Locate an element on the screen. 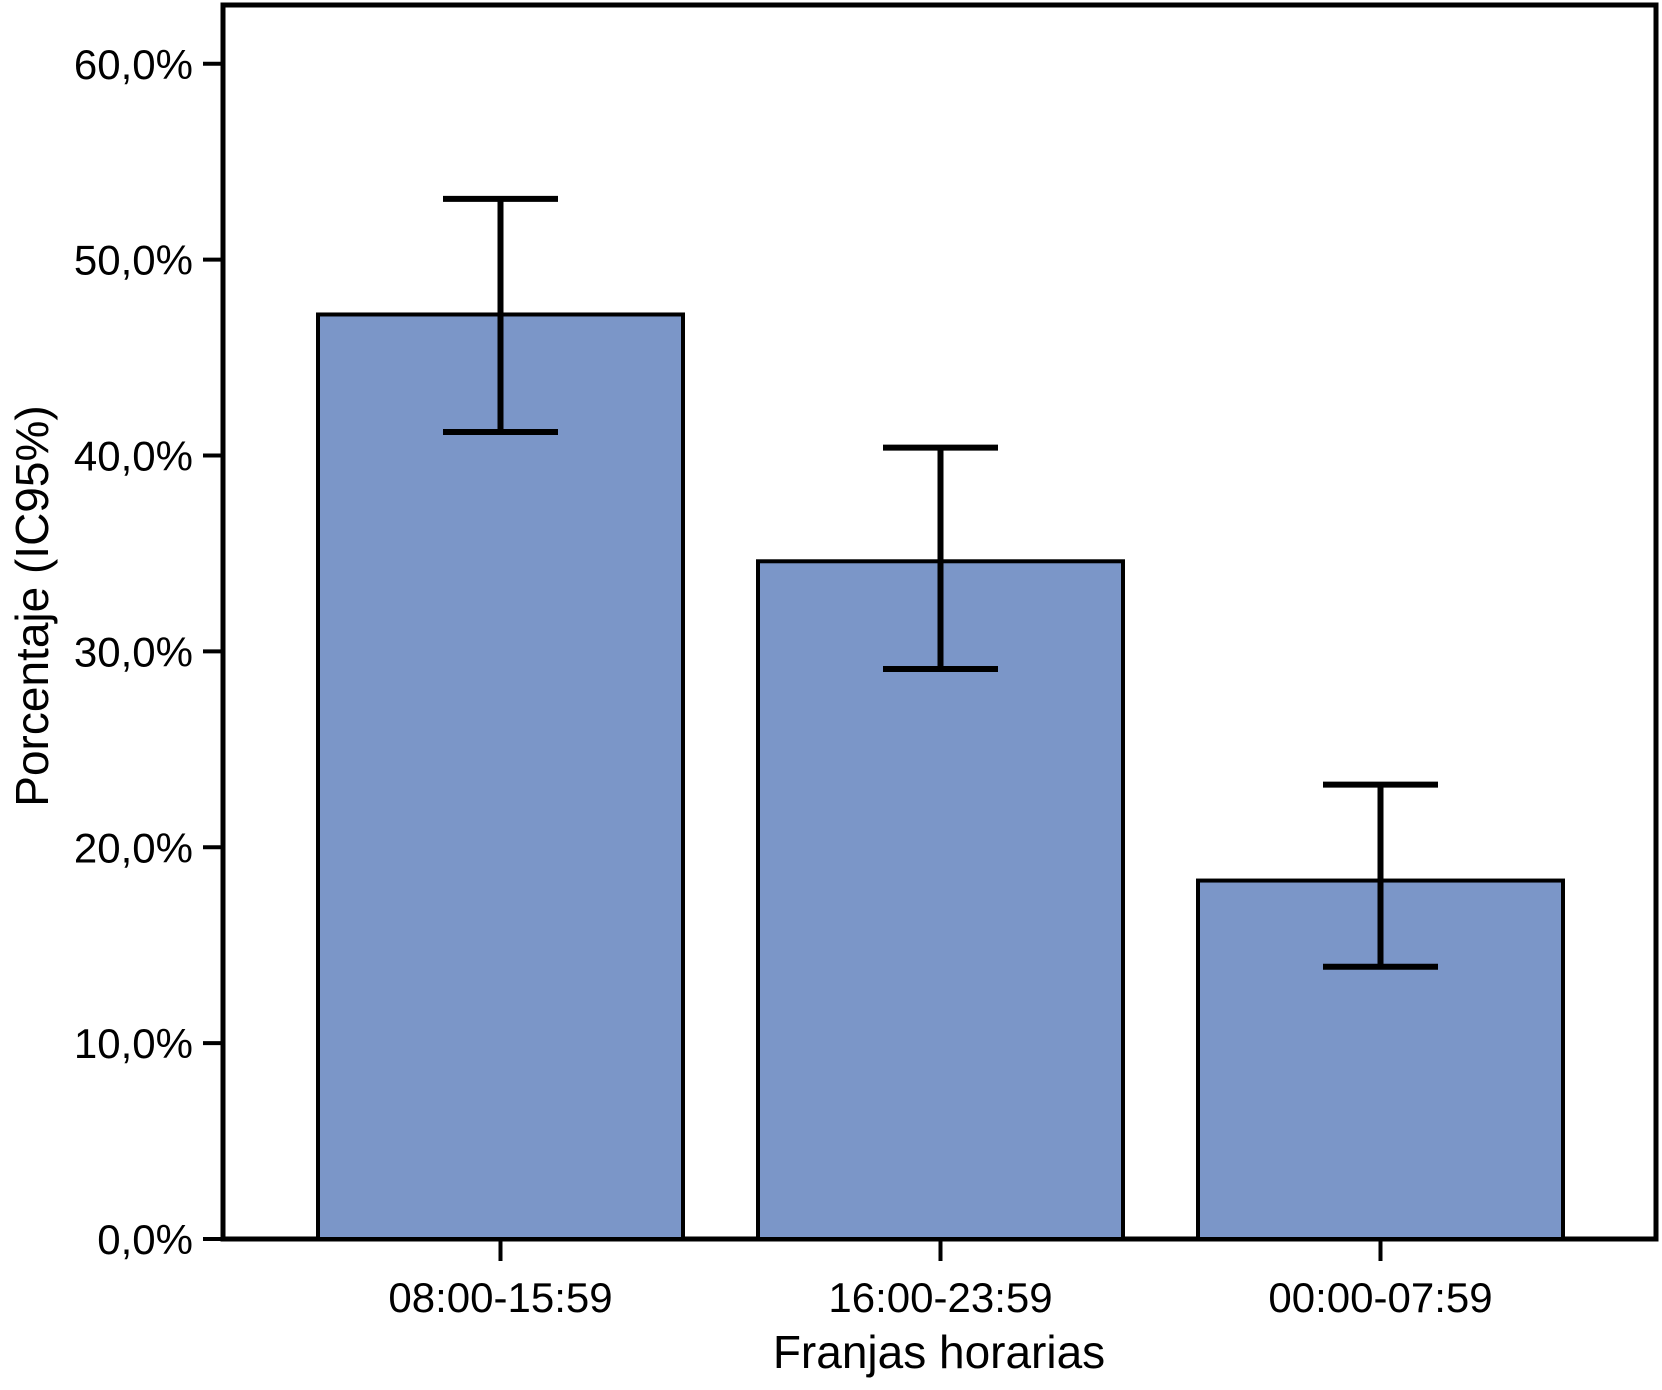 Image resolution: width=1662 pixels, height=1390 pixels. y-tick-label: 10,0% is located at coordinates (133, 1043).